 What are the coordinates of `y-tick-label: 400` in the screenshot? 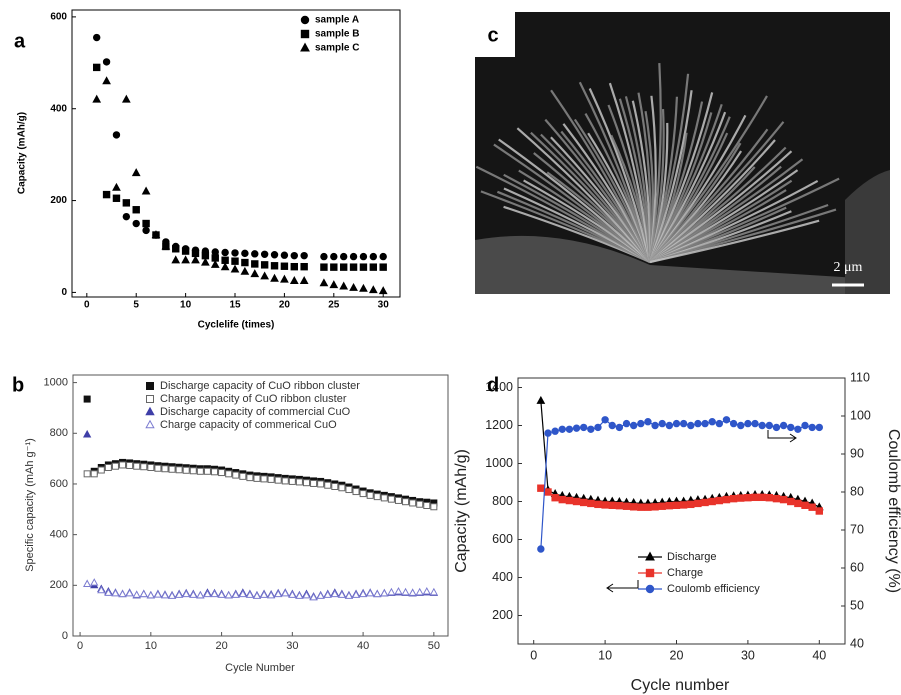 It's located at (502, 577).